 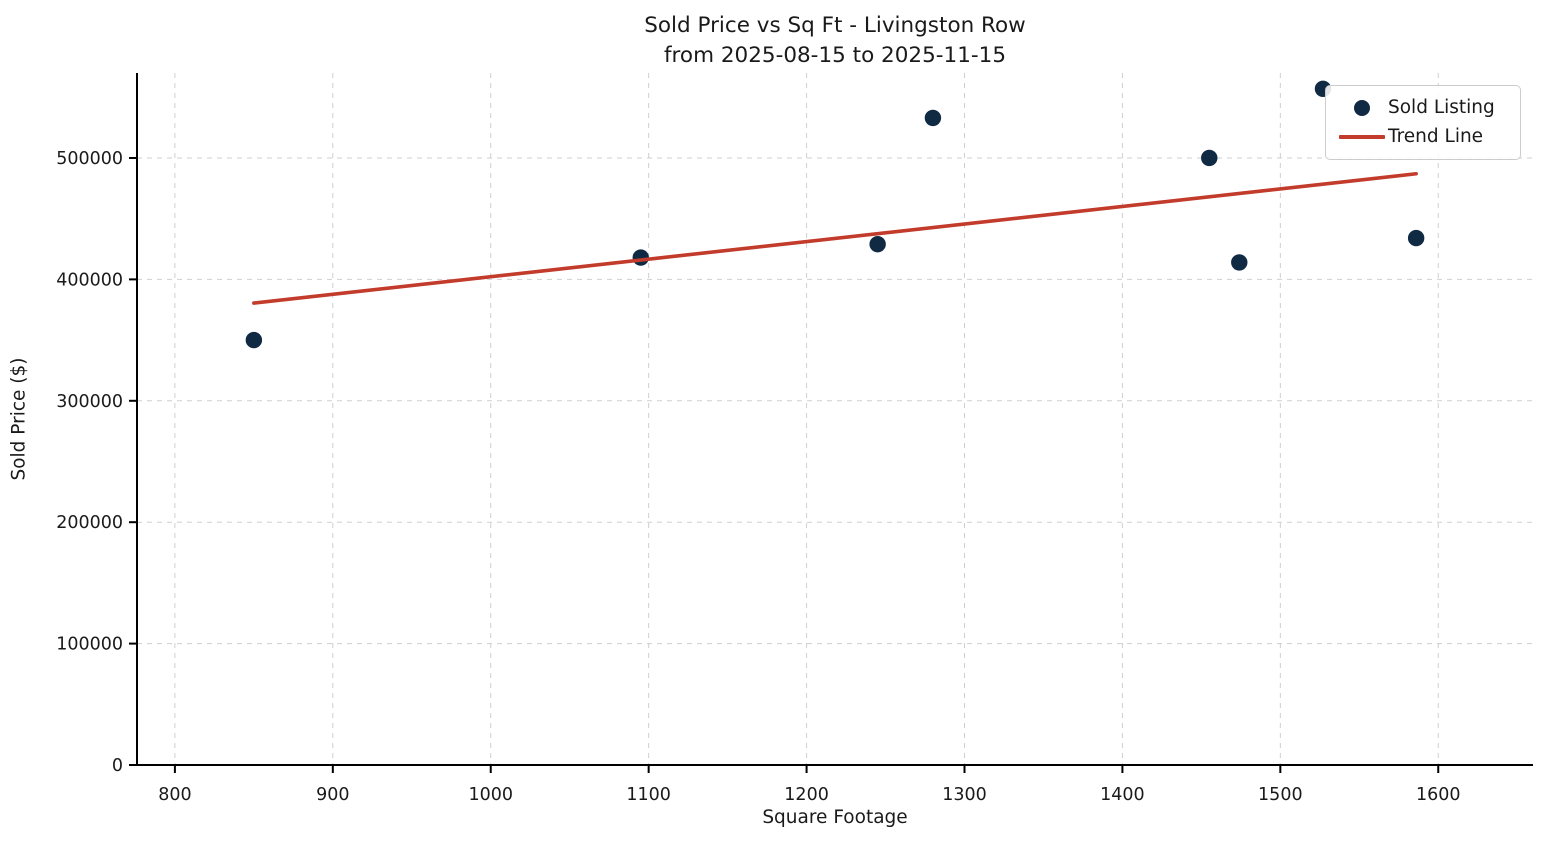 I want to click on legend-item-trend-line: Trend Line, so click(x=1422, y=136).